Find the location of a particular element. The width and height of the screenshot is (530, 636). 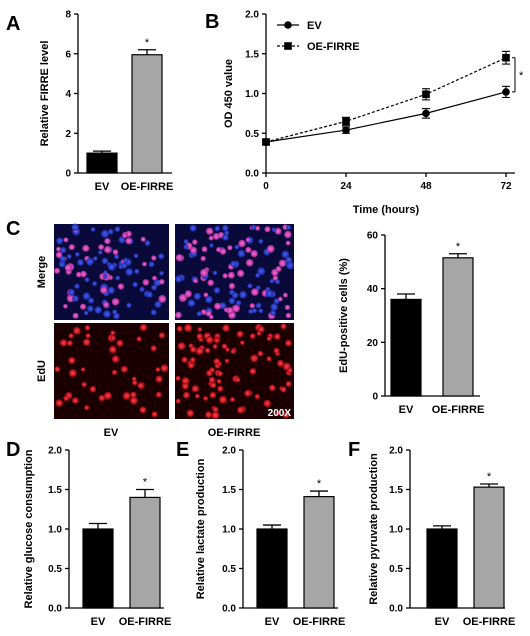

legend-label: EV is located at coordinates (314, 26).